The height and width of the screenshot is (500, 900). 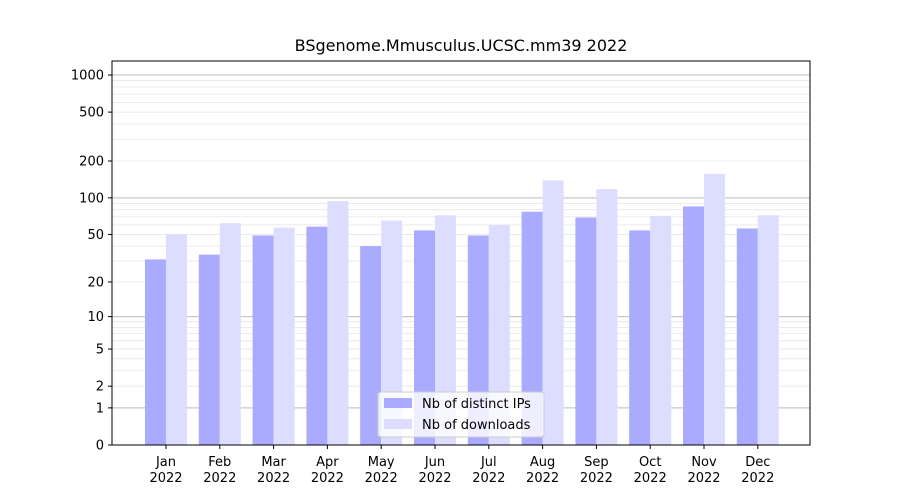 What do you see at coordinates (91, 162) in the screenshot?
I see `y-tick-label: 200` at bounding box center [91, 162].